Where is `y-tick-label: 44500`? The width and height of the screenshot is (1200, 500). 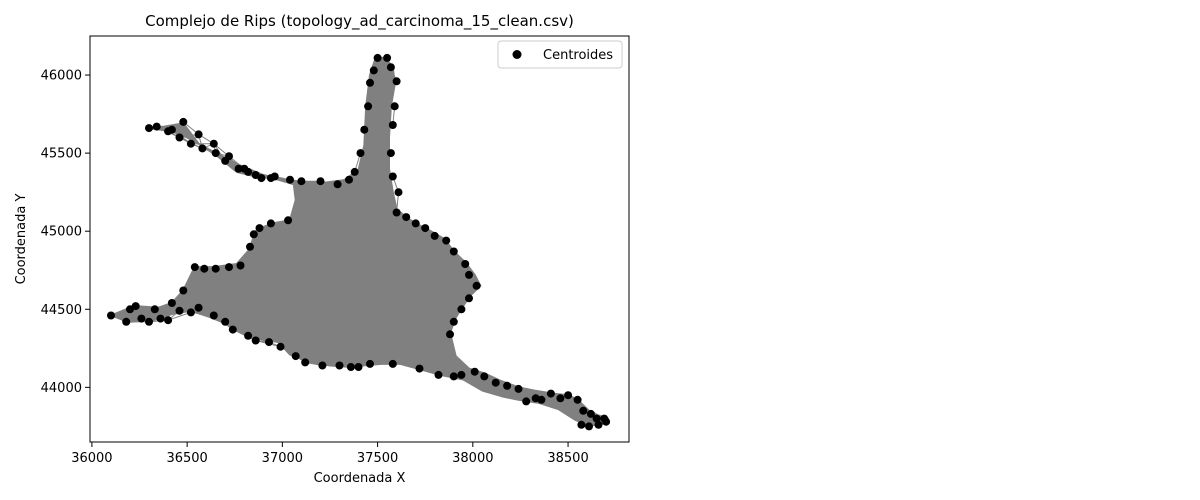
y-tick-label: 44500 is located at coordinates (61, 310).